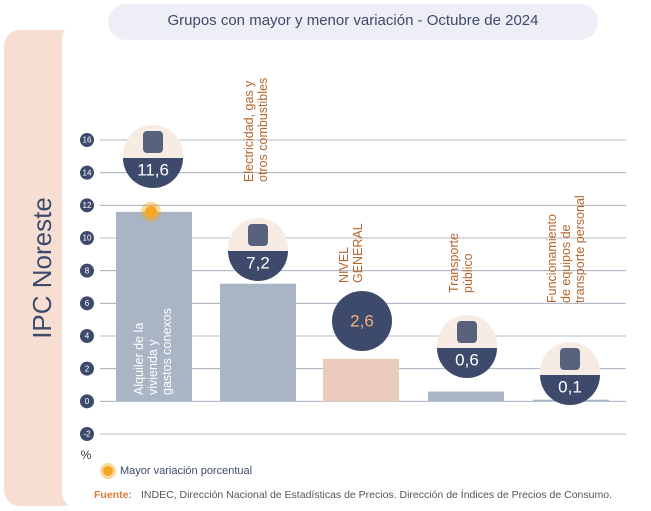  I want to click on category-label-group: Transportepúblico, so click(461, 263).